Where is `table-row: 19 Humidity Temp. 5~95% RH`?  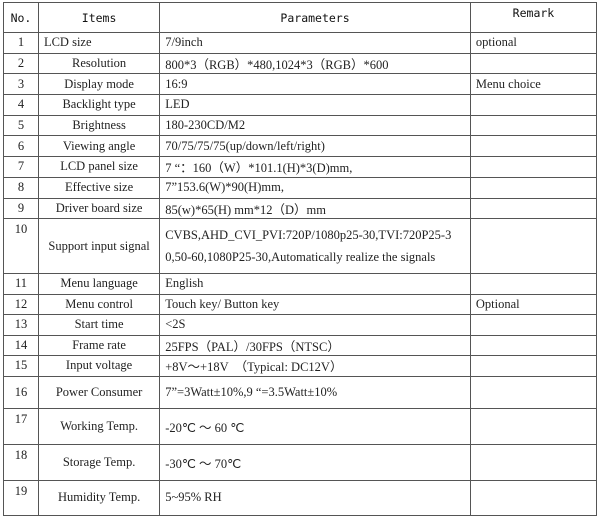 table-row: 19 Humidity Temp. 5~95% RH is located at coordinates (300, 497).